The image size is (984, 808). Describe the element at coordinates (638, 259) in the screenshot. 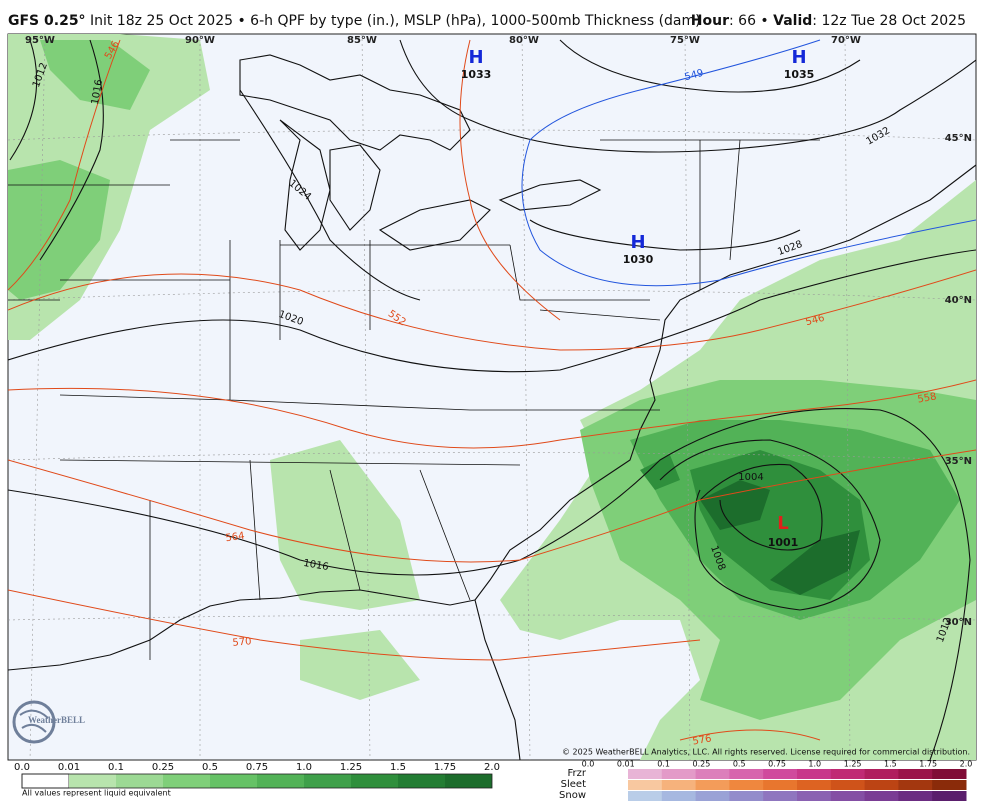

I see `high-value: 1030` at that location.